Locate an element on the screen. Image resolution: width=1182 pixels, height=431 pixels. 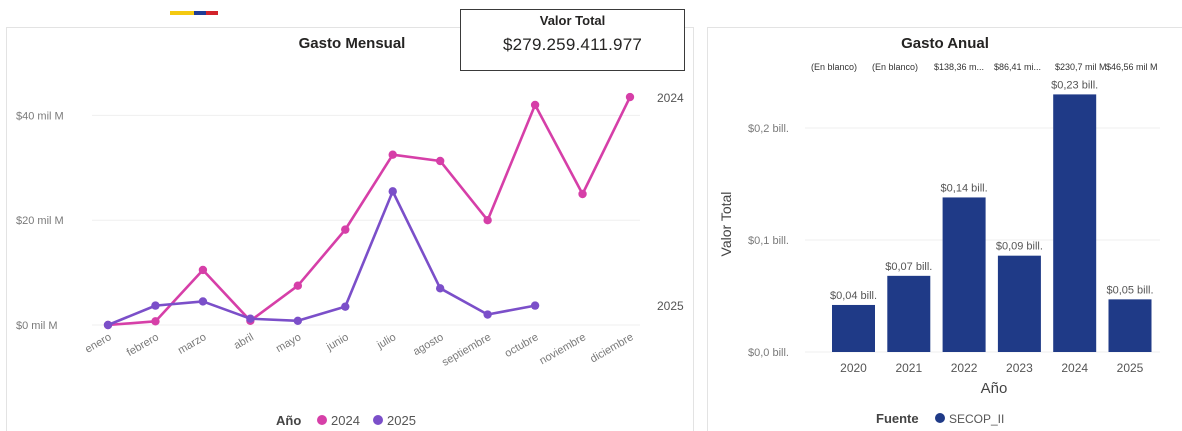
legend-label-2025: 2025 is located at coordinates (401, 420).